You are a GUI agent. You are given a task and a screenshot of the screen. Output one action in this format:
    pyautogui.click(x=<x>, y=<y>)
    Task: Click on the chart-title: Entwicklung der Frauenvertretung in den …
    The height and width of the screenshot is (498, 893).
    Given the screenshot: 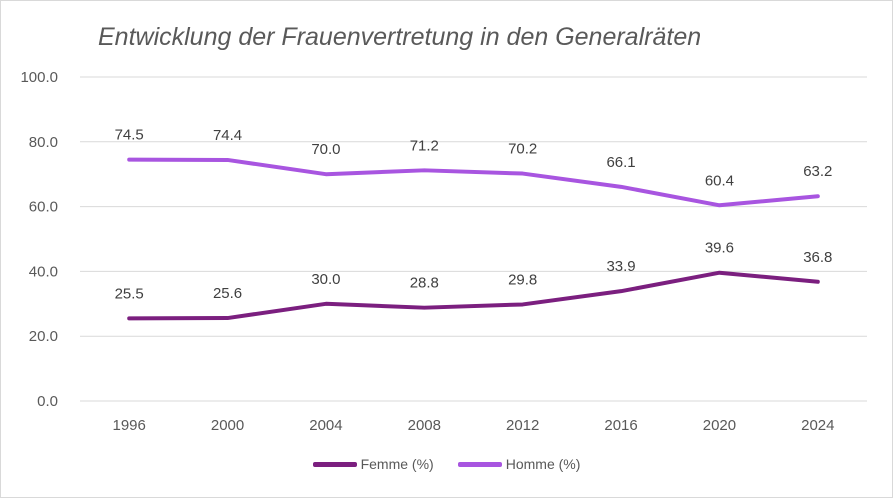 What is the action you would take?
    pyautogui.click(x=400, y=37)
    